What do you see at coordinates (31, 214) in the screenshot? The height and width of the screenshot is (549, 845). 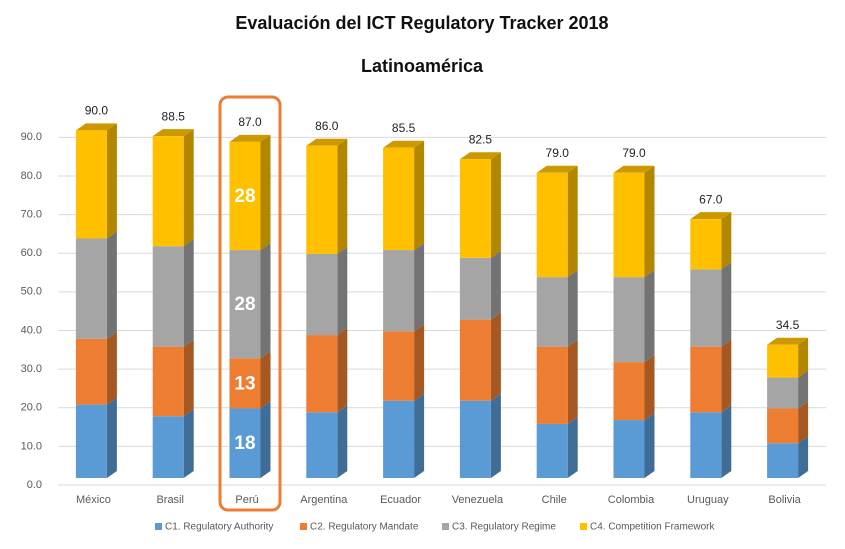 I see `y-tick-label: 70.0` at bounding box center [31, 214].